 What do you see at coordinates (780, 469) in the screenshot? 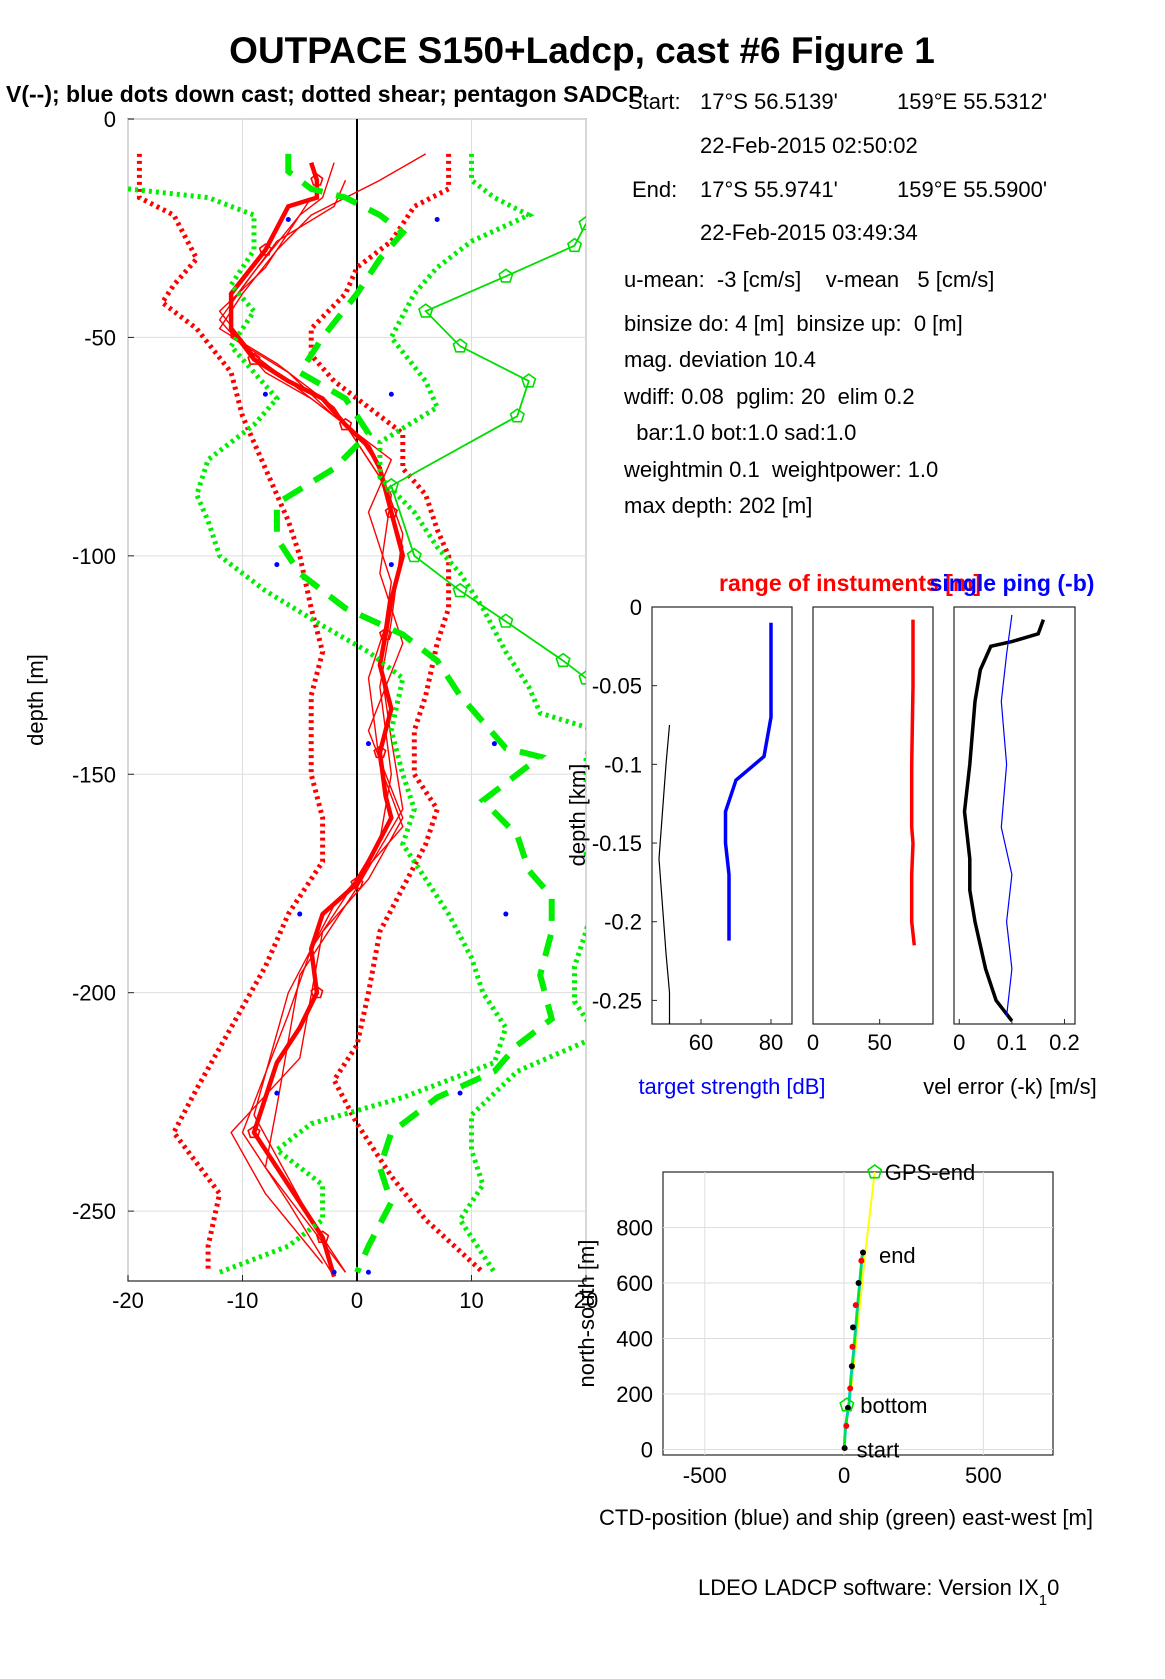
I see `weightmin: weightmin 0.1 weightpower: 1.0` at bounding box center [780, 469].